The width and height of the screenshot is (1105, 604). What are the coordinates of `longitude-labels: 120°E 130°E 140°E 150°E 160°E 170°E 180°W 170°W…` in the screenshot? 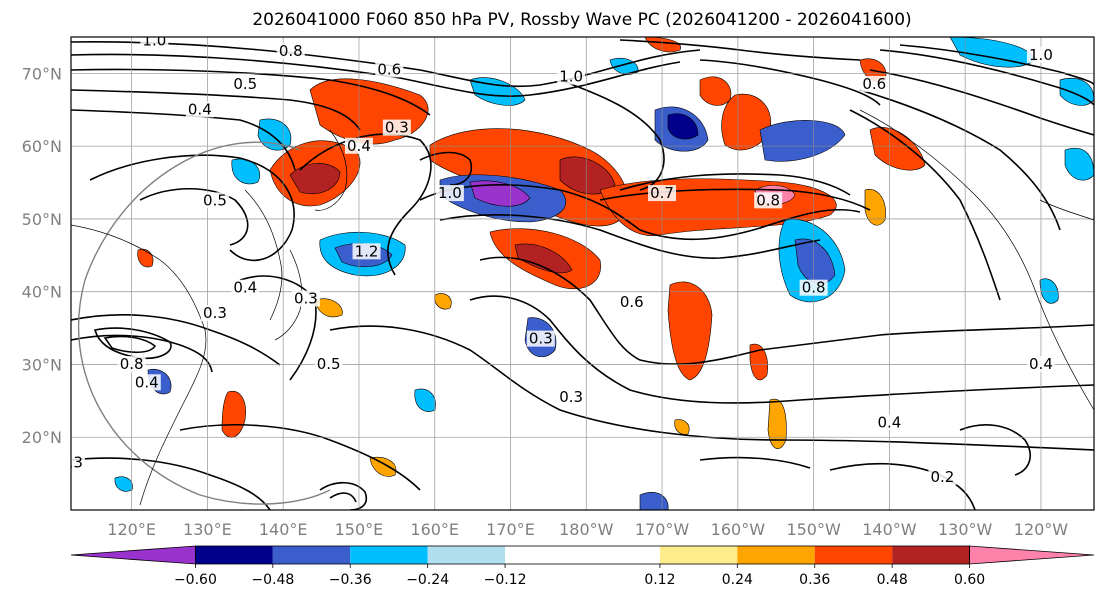 It's located at (587, 529).